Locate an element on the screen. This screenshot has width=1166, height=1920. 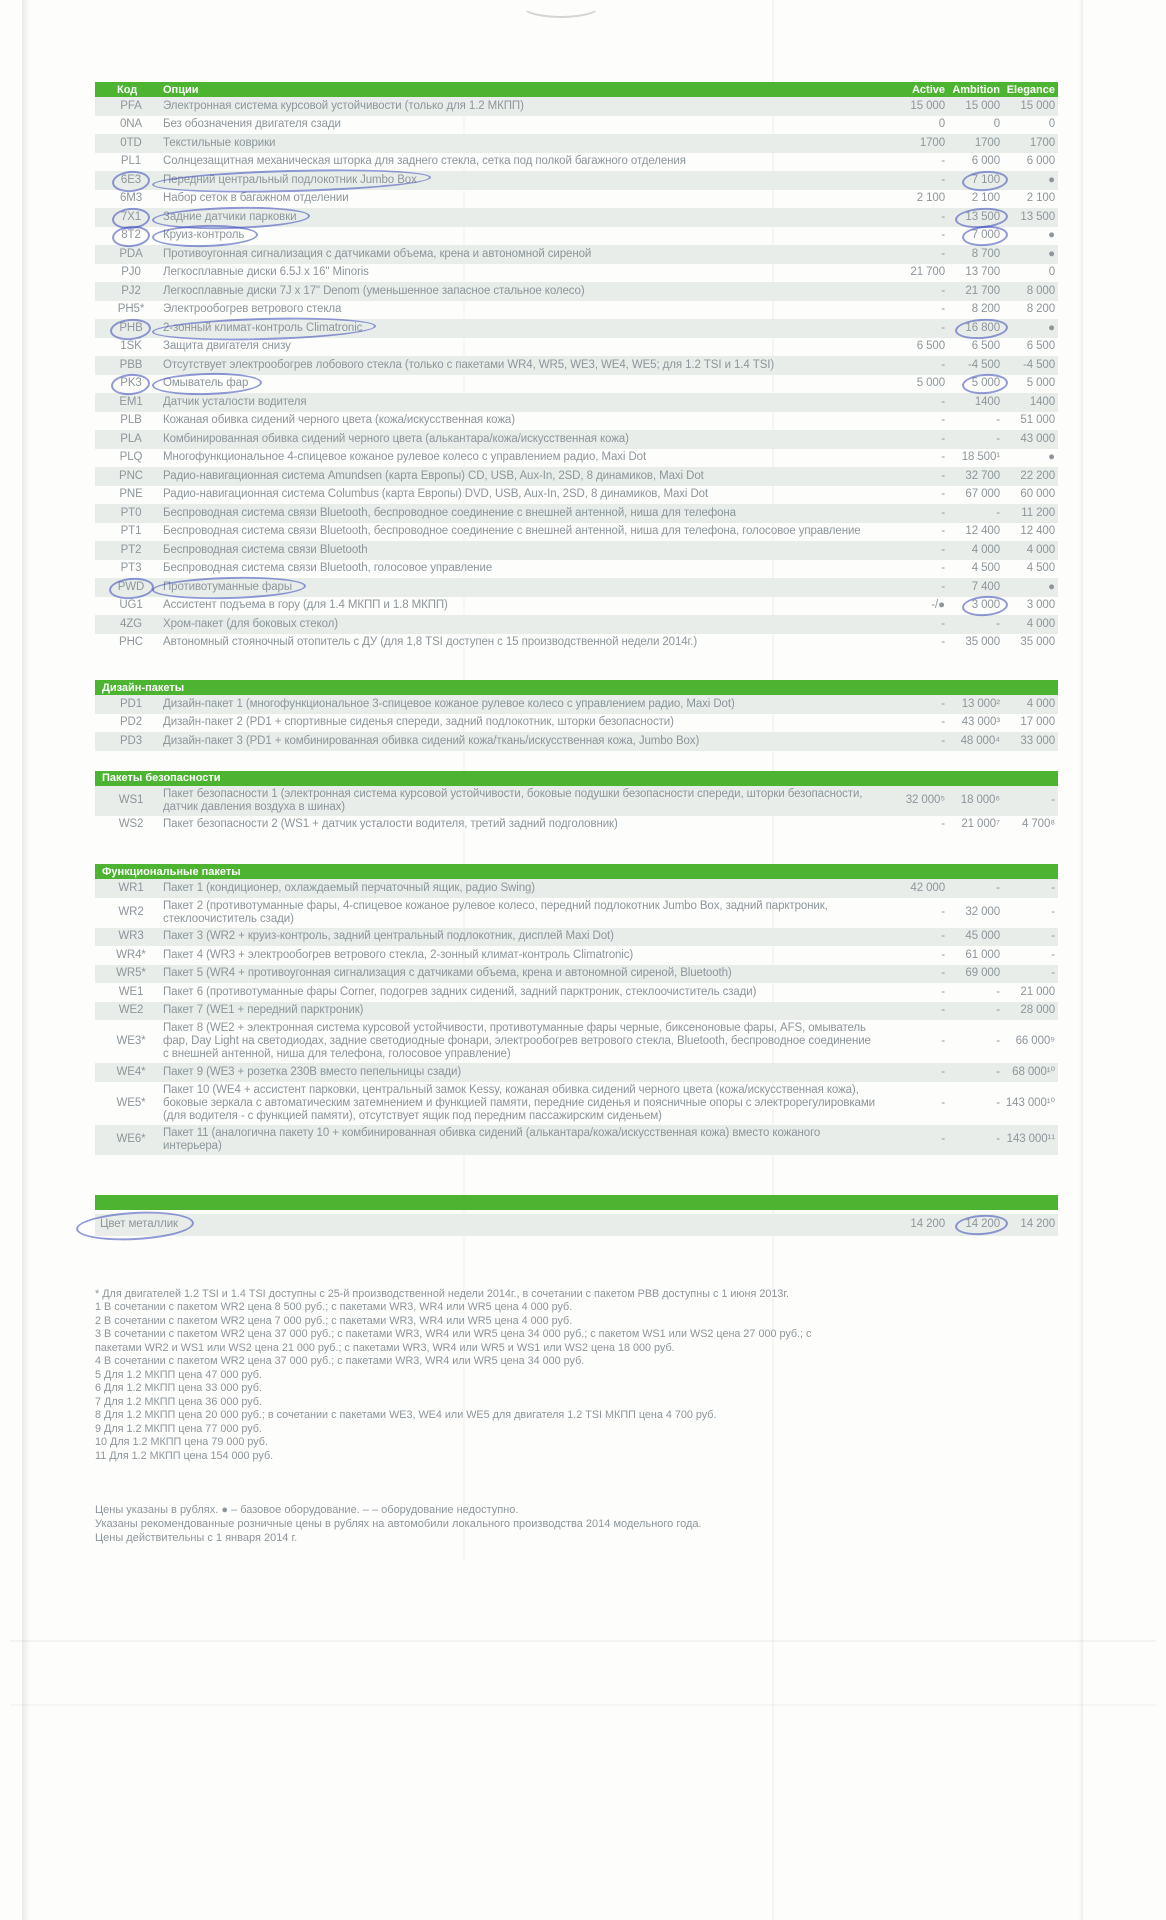
price-active: 32 000⁵ is located at coordinates (915, 800).